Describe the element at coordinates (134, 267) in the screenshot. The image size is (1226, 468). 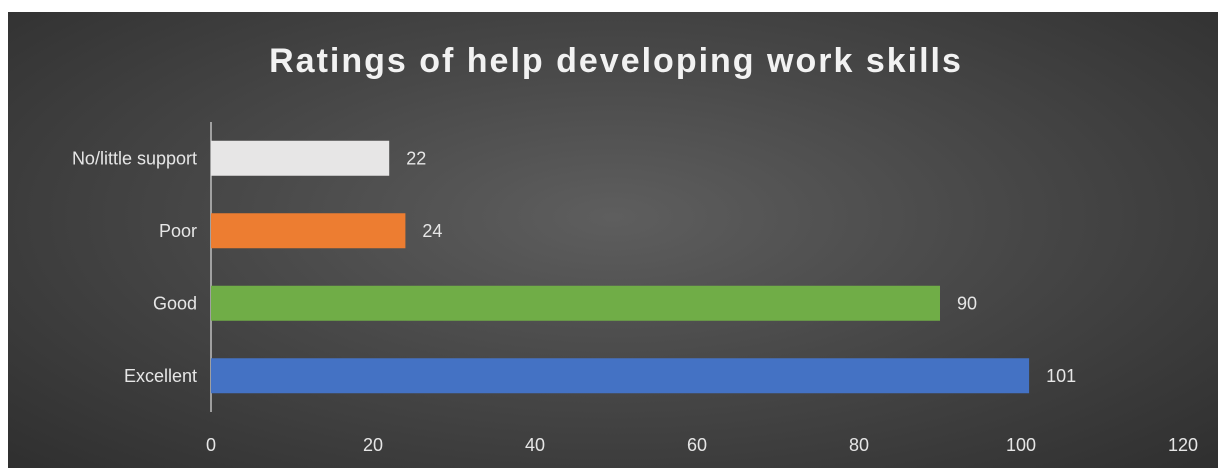
I see `category-labels: Excellent Good Poor No/little support` at that location.